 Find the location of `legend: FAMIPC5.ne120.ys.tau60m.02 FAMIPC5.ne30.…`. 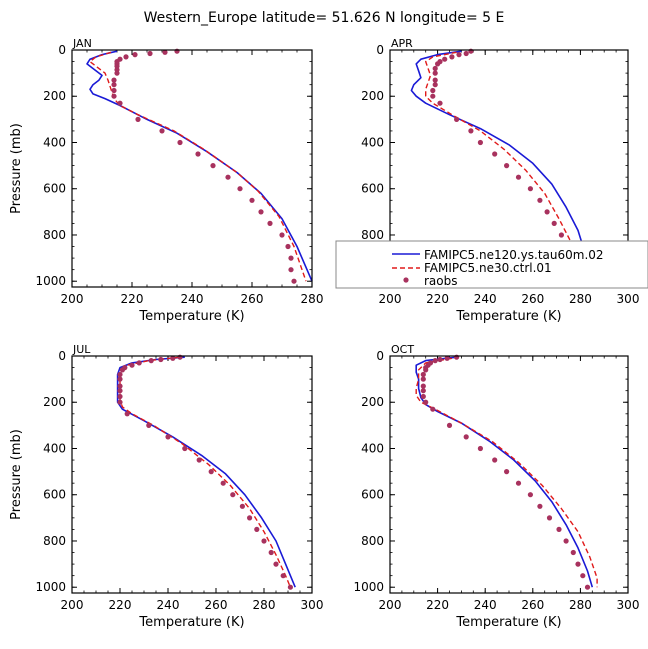

legend: FAMIPC5.ne120.ys.tau60m.02 FAMIPC5.ne30.… is located at coordinates (491, 264).